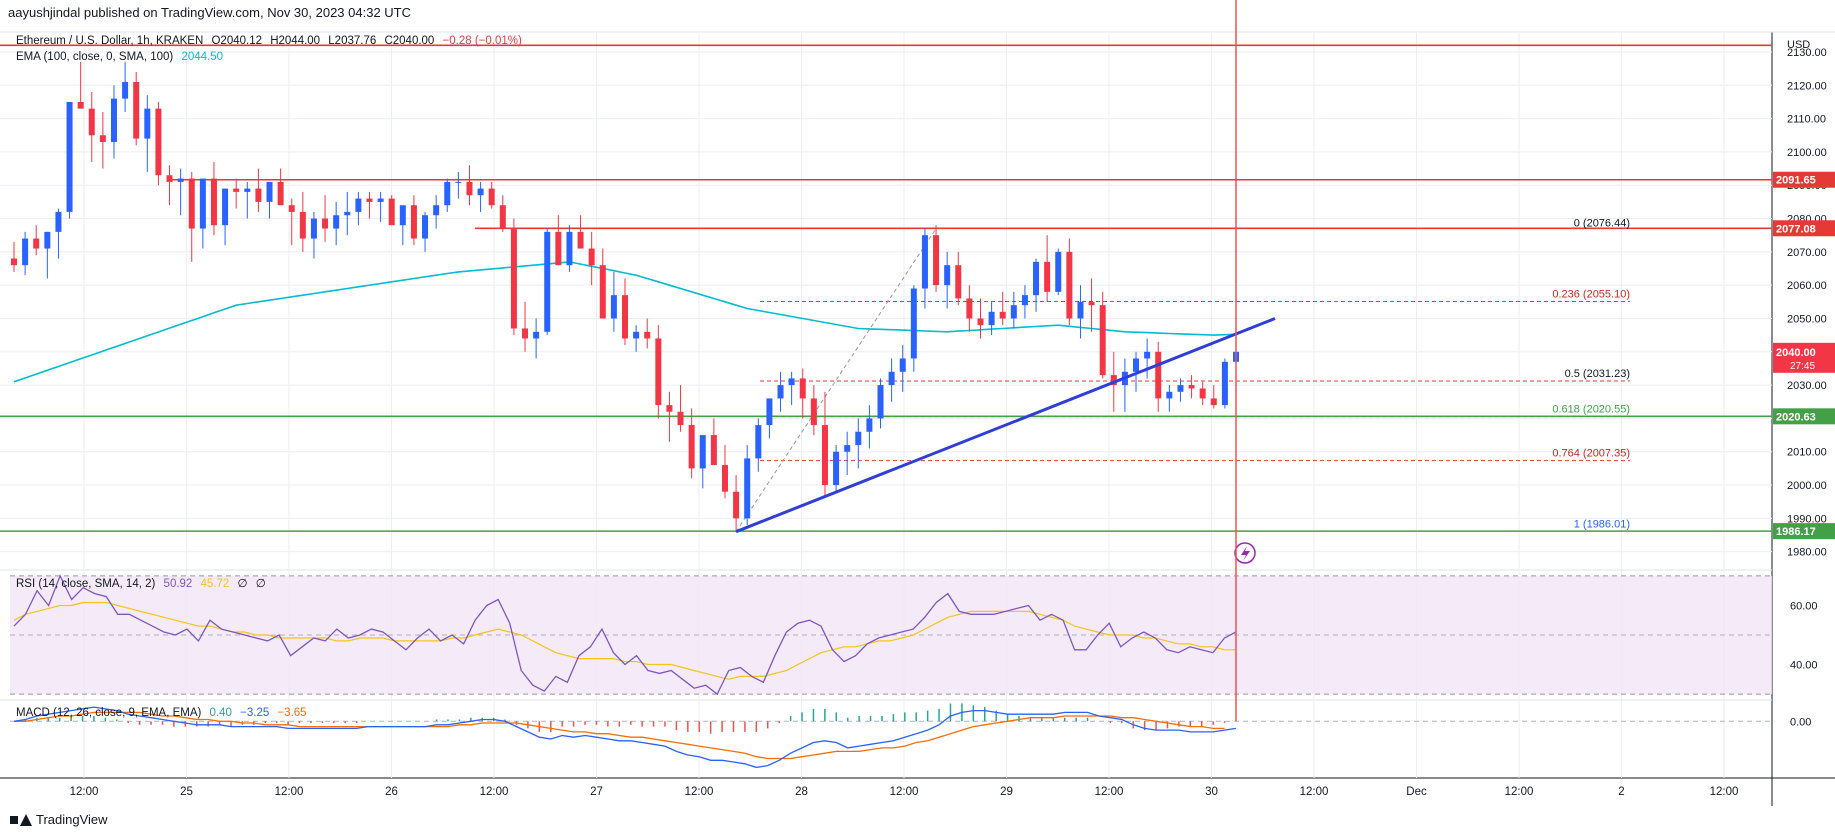 This screenshot has width=1835, height=839. I want to click on price-tick-label: 1980.00, so click(1807, 553).